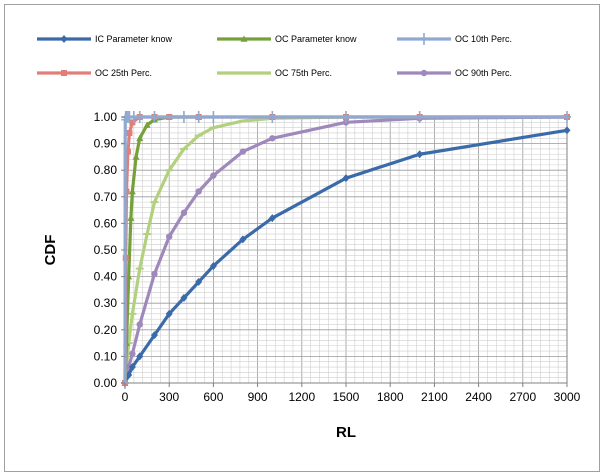  What do you see at coordinates (106, 117) in the screenshot?
I see `y-tick-label: 1.00` at bounding box center [106, 117].